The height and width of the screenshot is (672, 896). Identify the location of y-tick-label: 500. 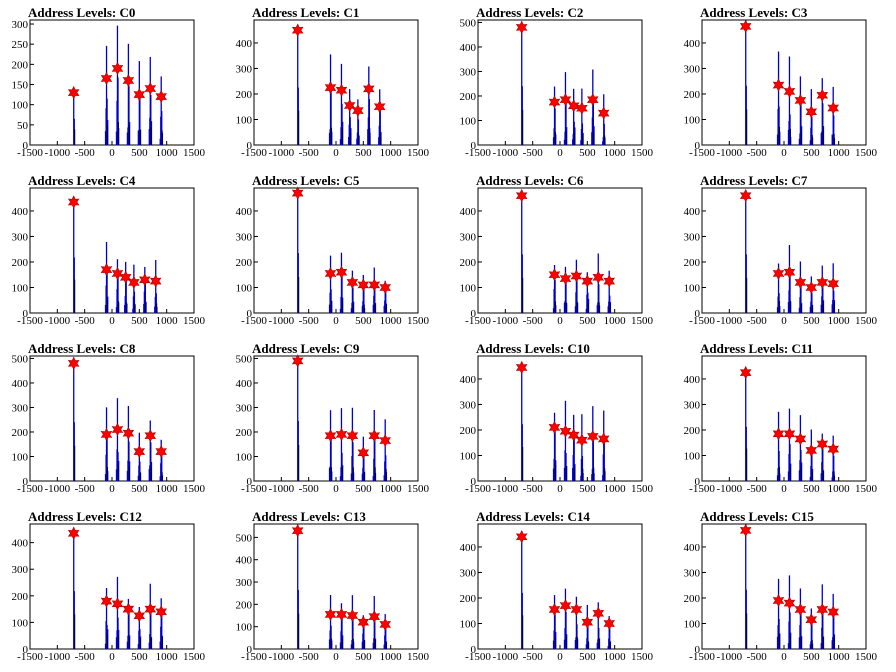
(20, 359).